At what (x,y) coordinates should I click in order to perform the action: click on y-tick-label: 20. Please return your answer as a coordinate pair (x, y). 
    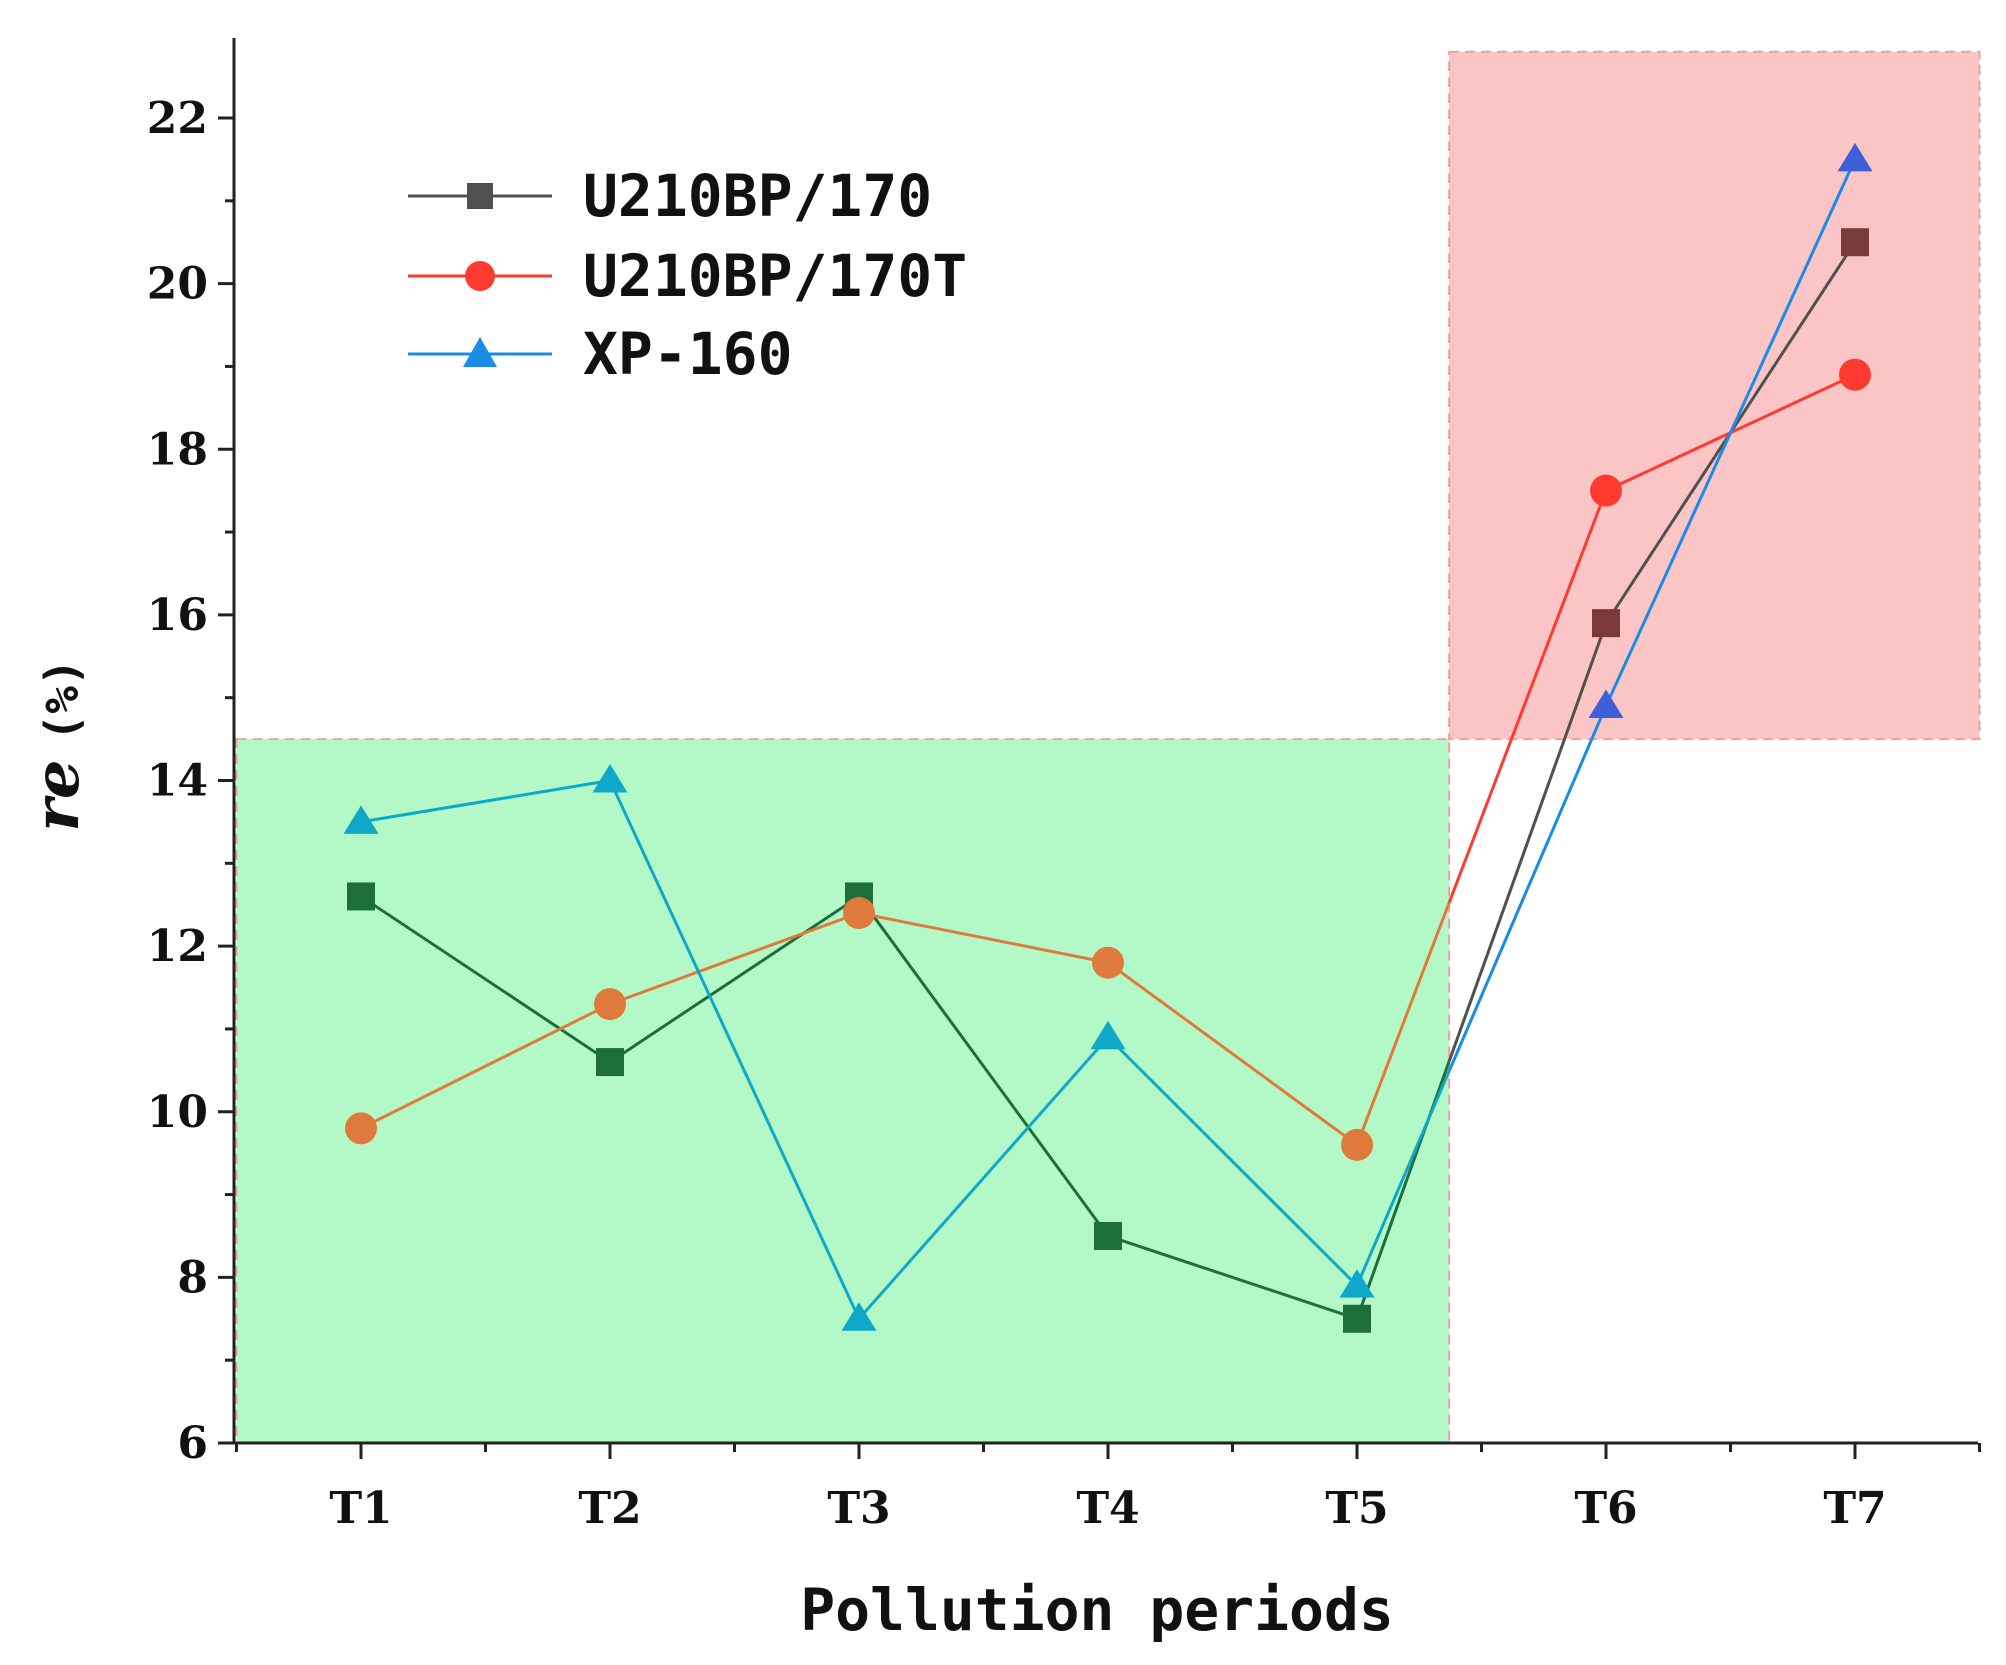
    Looking at the image, I should click on (177, 284).